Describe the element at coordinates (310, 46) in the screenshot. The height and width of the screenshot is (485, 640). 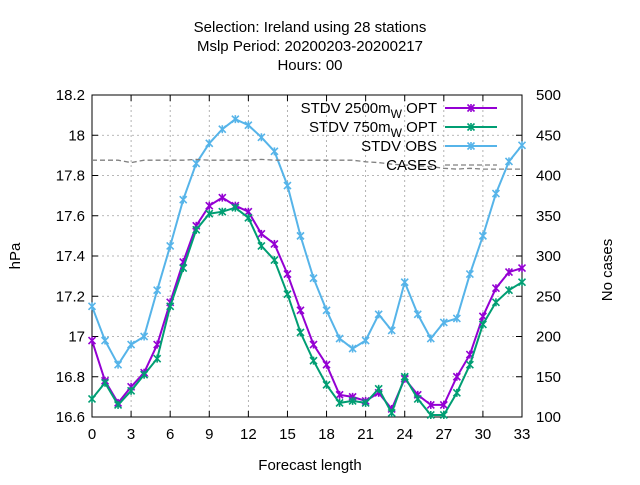
I see `chart-title-line-2: Mslp Period: 20200203-20200217` at that location.